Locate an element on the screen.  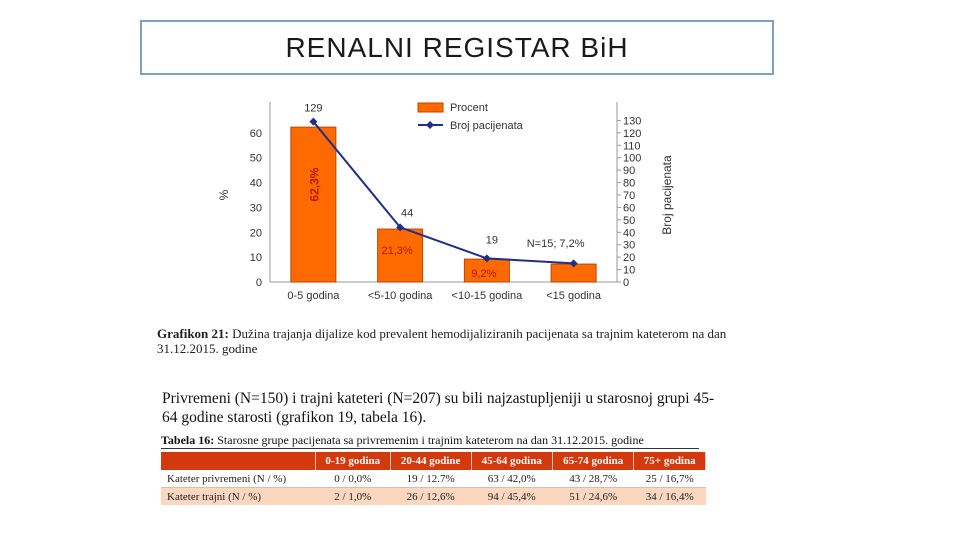
line-data-label: 44 is located at coordinates (407, 213).